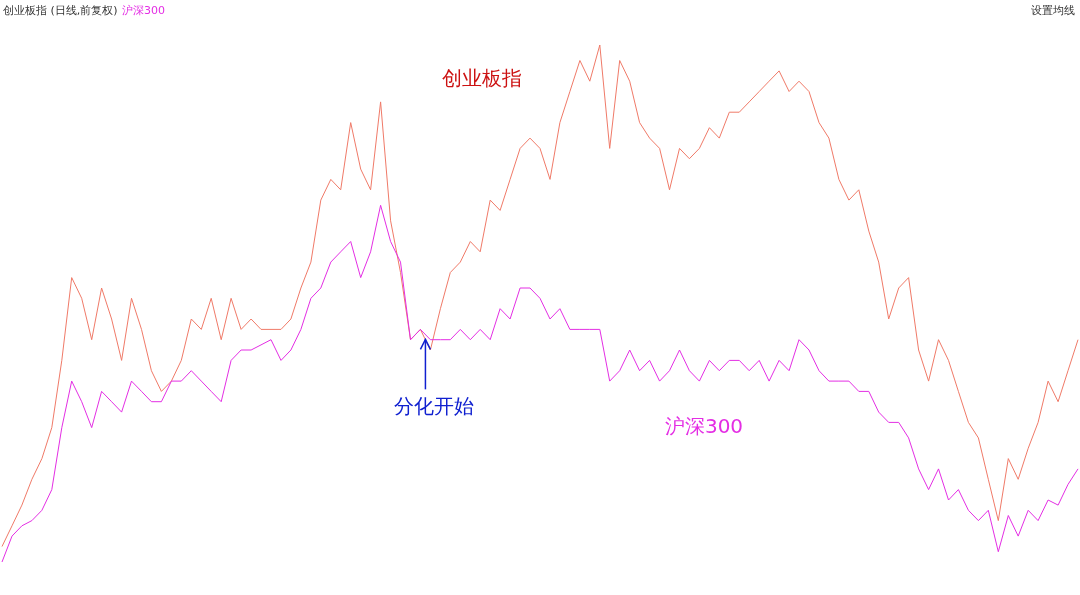 This screenshot has height=595, width=1080. What do you see at coordinates (482, 78) in the screenshot?
I see `text: 创业板指` at bounding box center [482, 78].